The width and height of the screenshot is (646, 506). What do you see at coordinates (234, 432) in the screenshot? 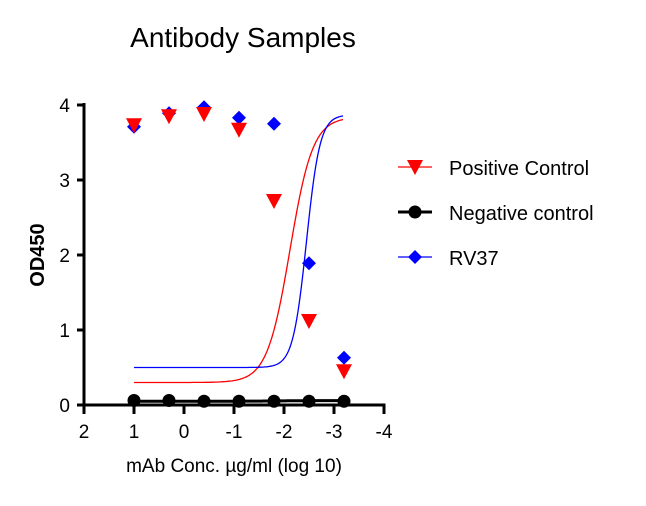
I see `x-tick-label: -1` at bounding box center [234, 432].